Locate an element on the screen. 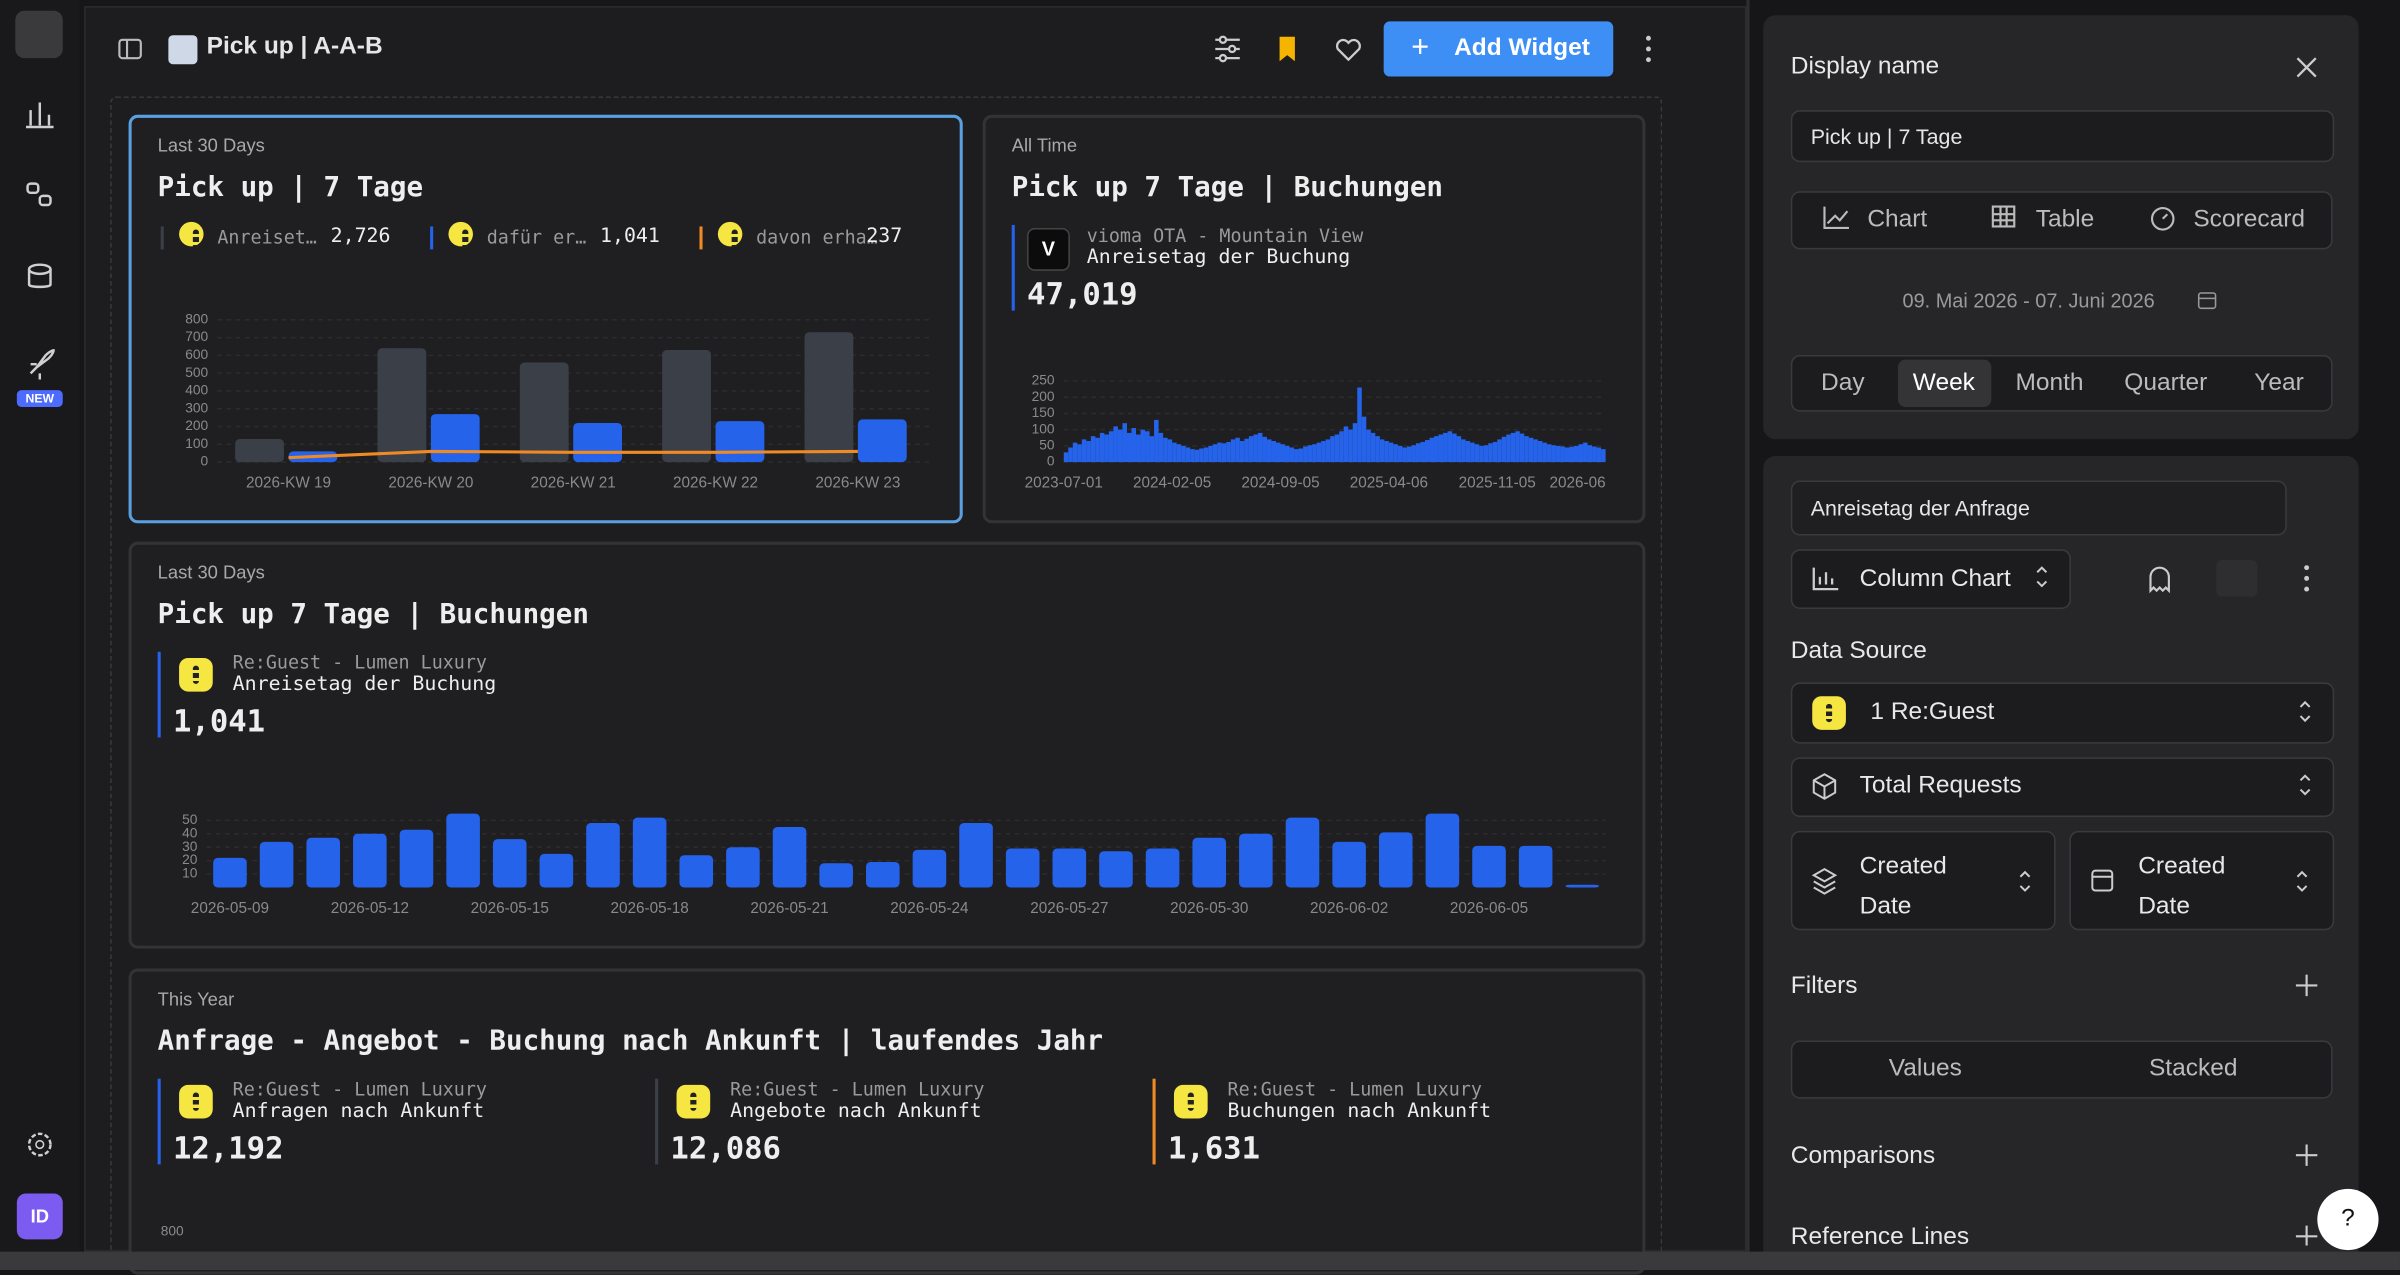 The width and height of the screenshot is (2400, 1275). avatar: ID is located at coordinates (39, 1216).